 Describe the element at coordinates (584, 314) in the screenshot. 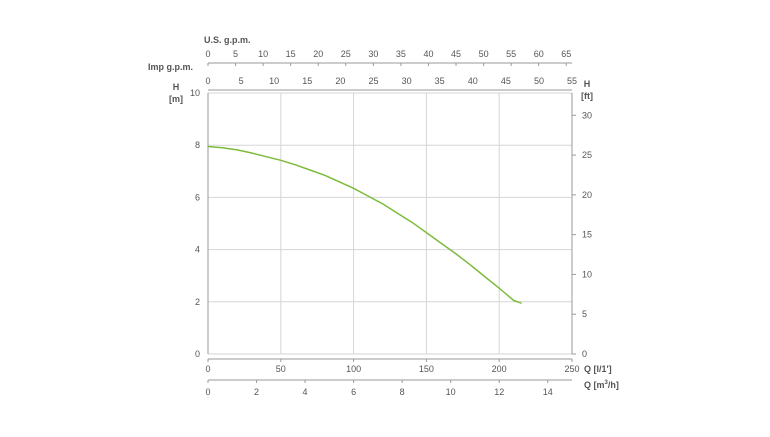

I see `right-axis-tick-label: 5` at that location.